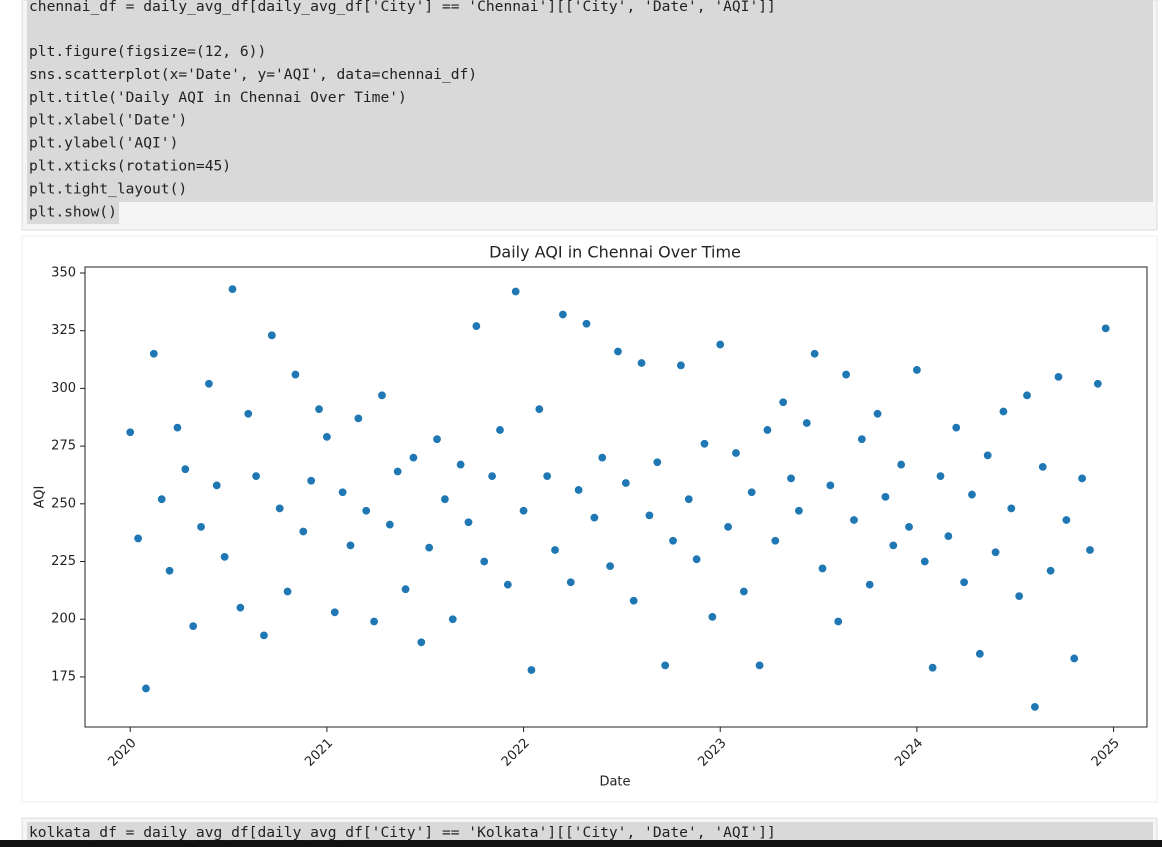 The image size is (1162, 847). What do you see at coordinates (63, 619) in the screenshot?
I see `y-tick-label: 200` at bounding box center [63, 619].